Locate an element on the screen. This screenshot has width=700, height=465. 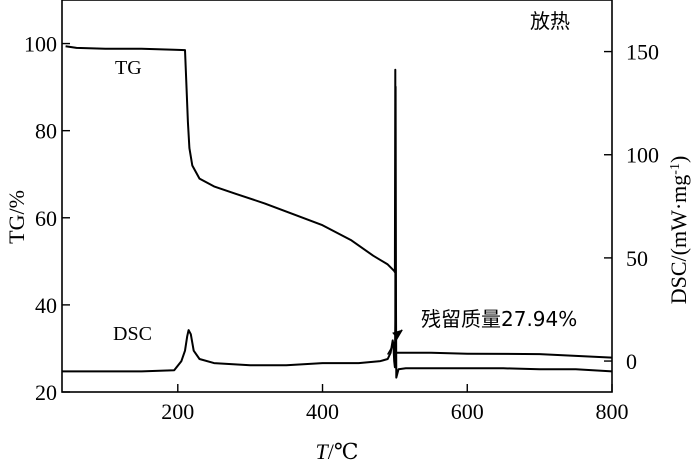
tg-series-label: TG is located at coordinates (128, 68).